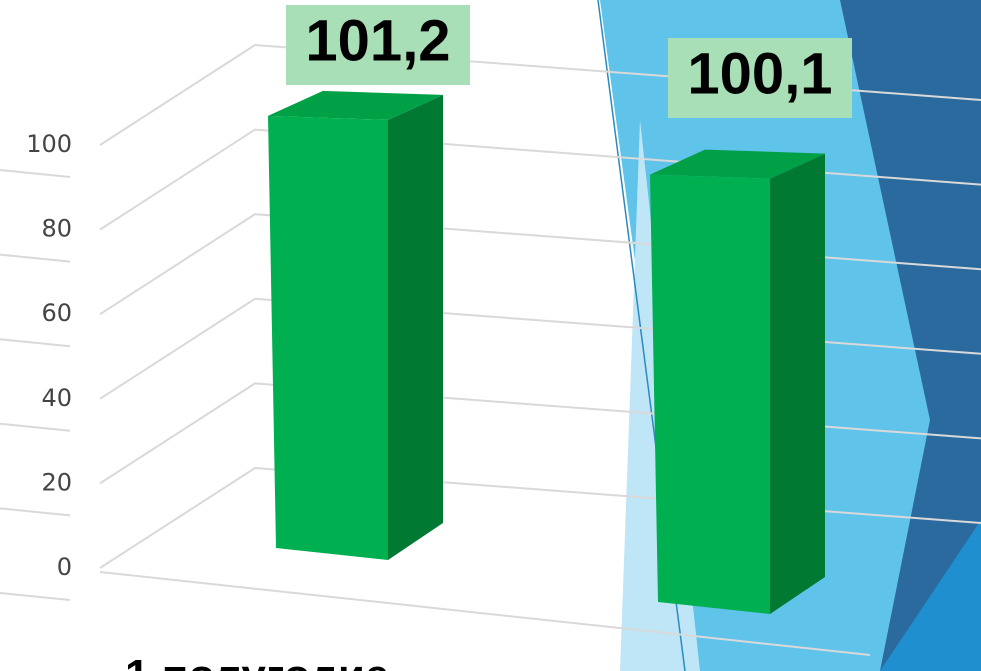  Describe the element at coordinates (56, 313) in the screenshot. I see `y-tick-label: 60` at that location.